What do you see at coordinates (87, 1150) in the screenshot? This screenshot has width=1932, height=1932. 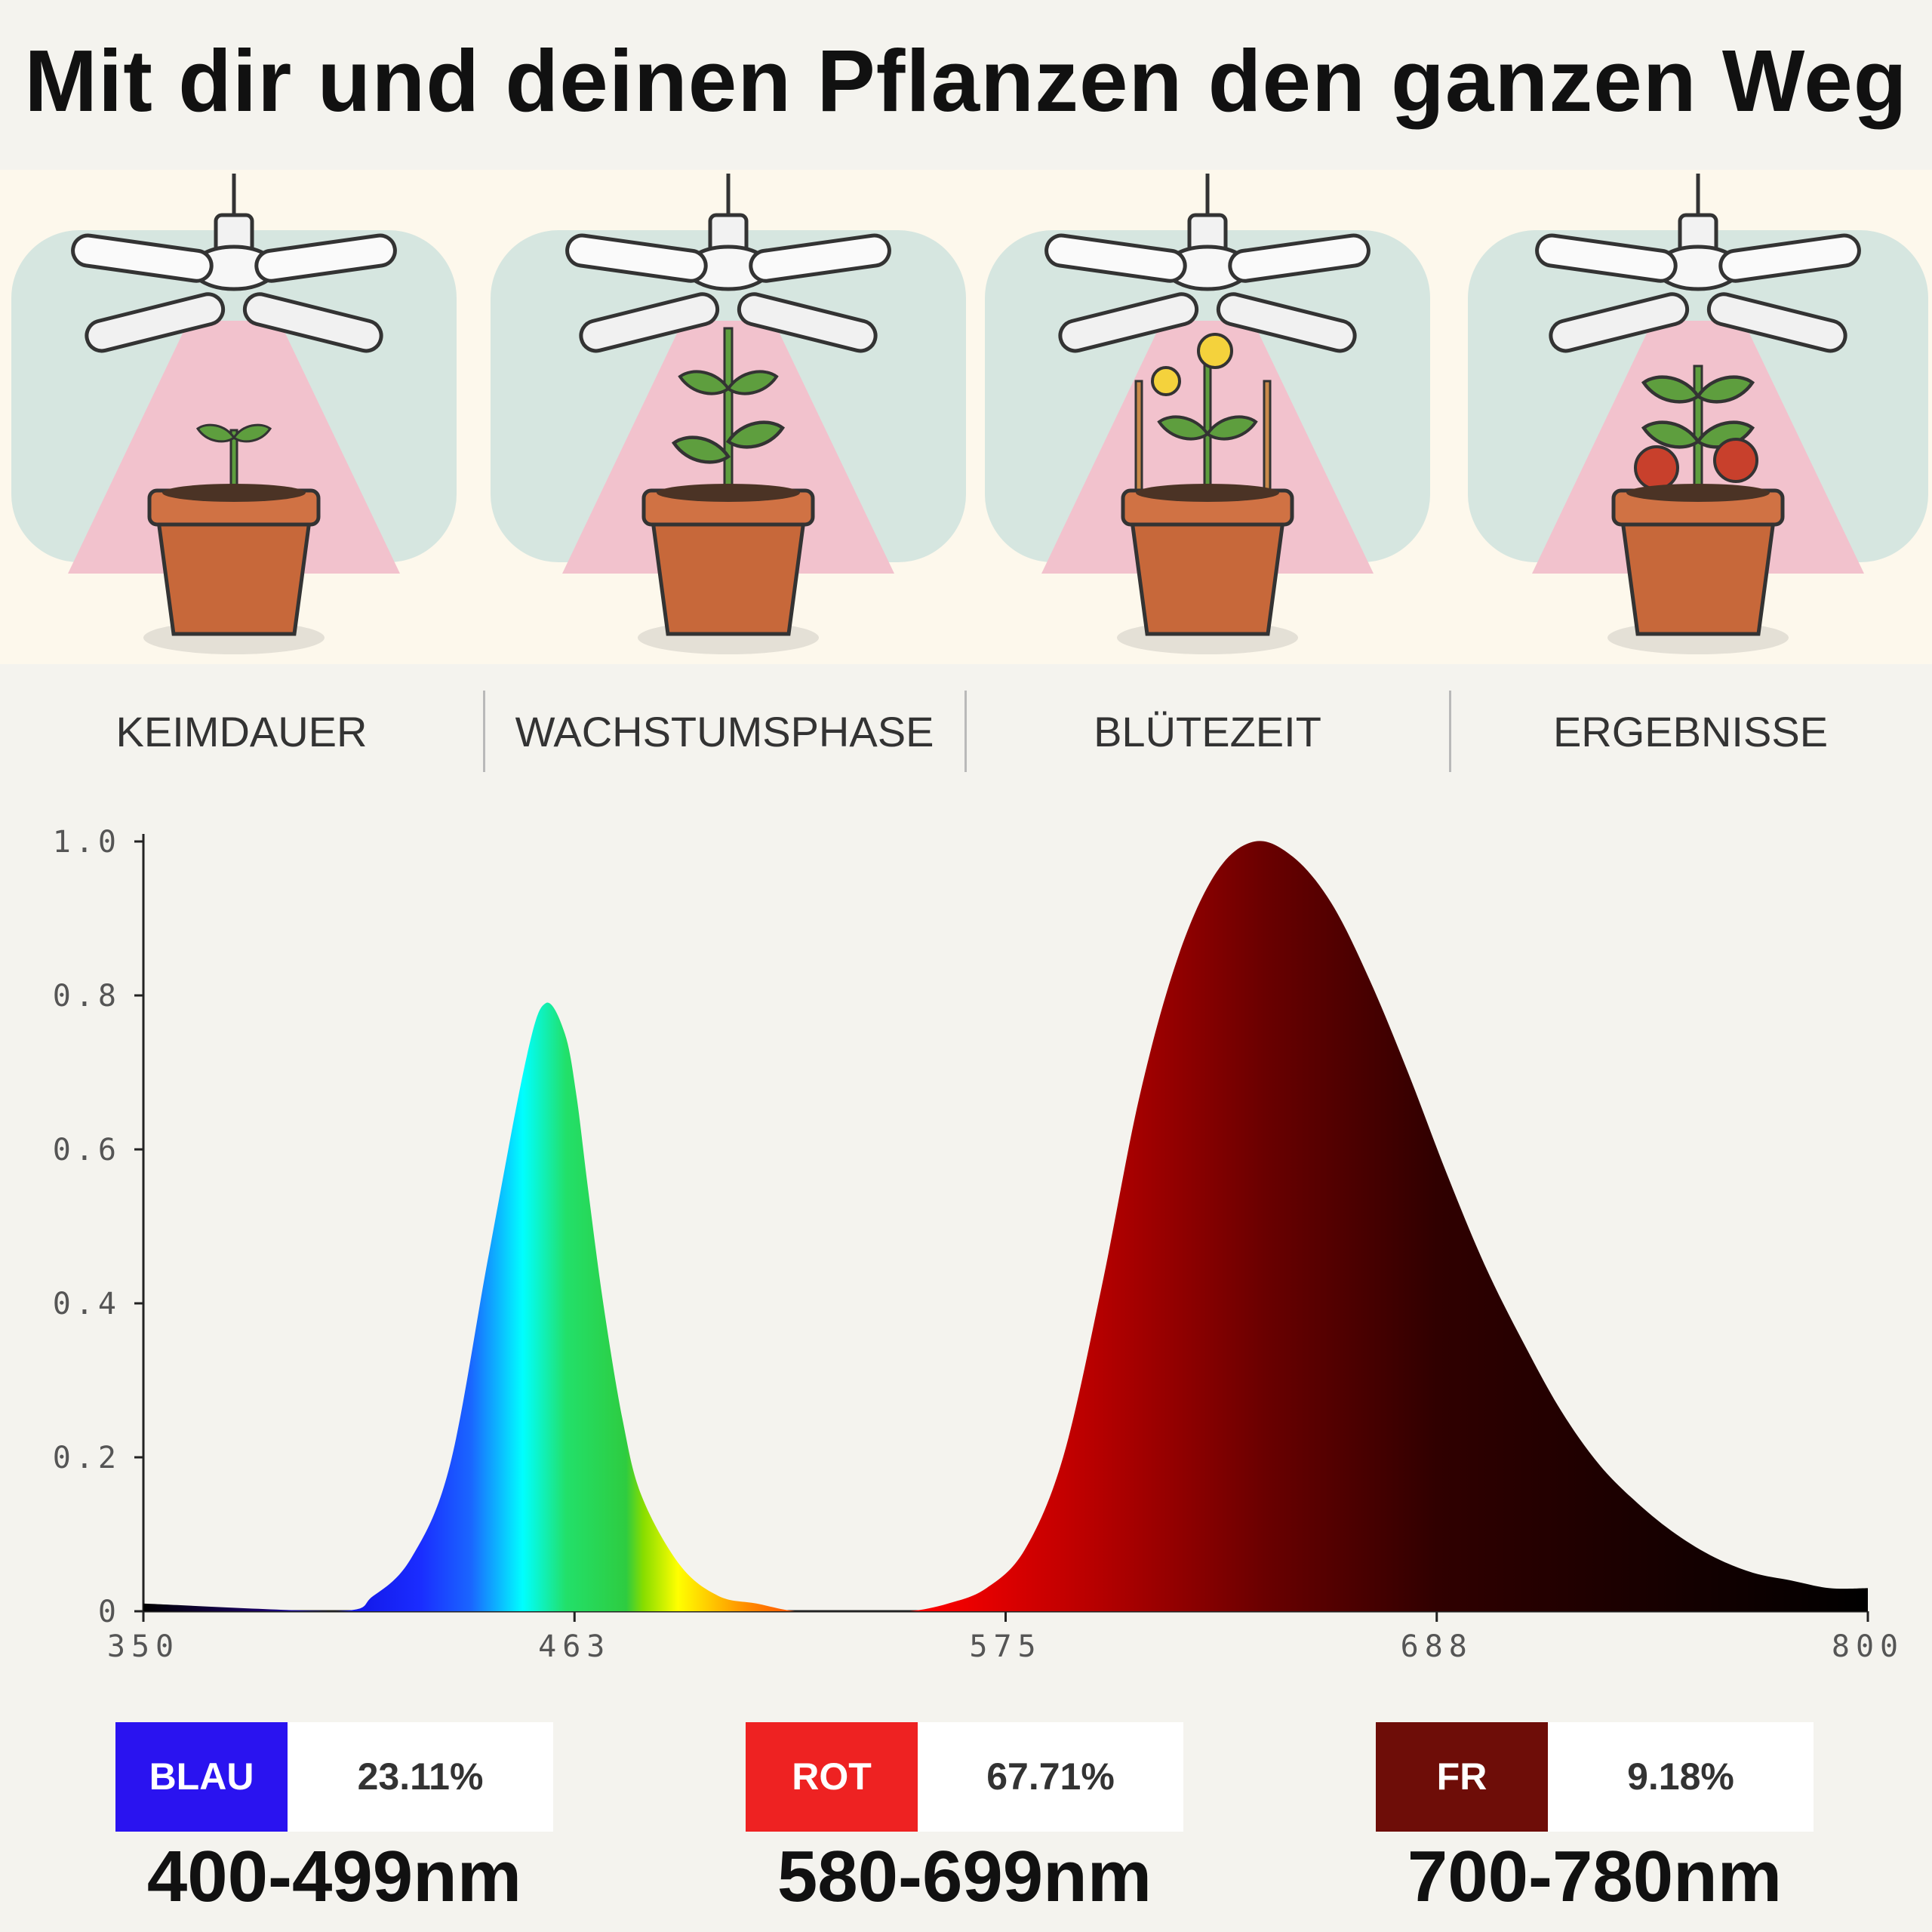 I see `y-tick-label: 0.6` at bounding box center [87, 1150].